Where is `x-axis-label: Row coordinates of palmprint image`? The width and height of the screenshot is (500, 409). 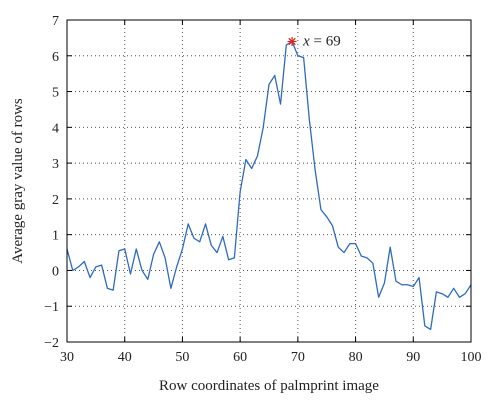
x-axis-label: Row coordinates of palmprint image is located at coordinates (269, 386).